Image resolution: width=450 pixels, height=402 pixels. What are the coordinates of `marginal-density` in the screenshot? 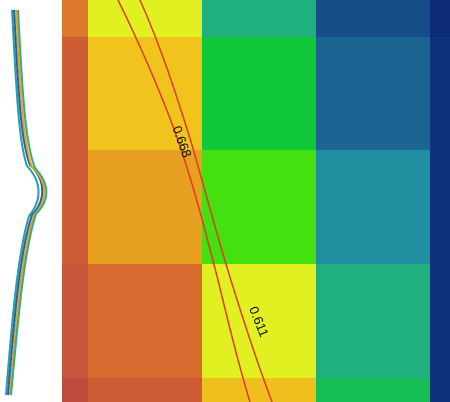 It's located at (26, 202).